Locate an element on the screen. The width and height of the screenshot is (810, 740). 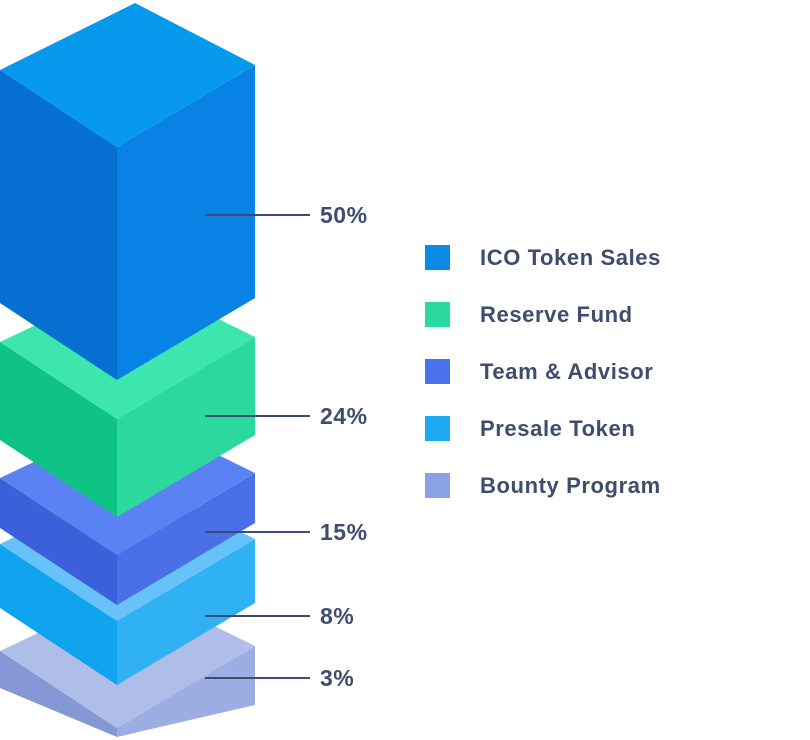
pct-label-team: 15% is located at coordinates (344, 532).